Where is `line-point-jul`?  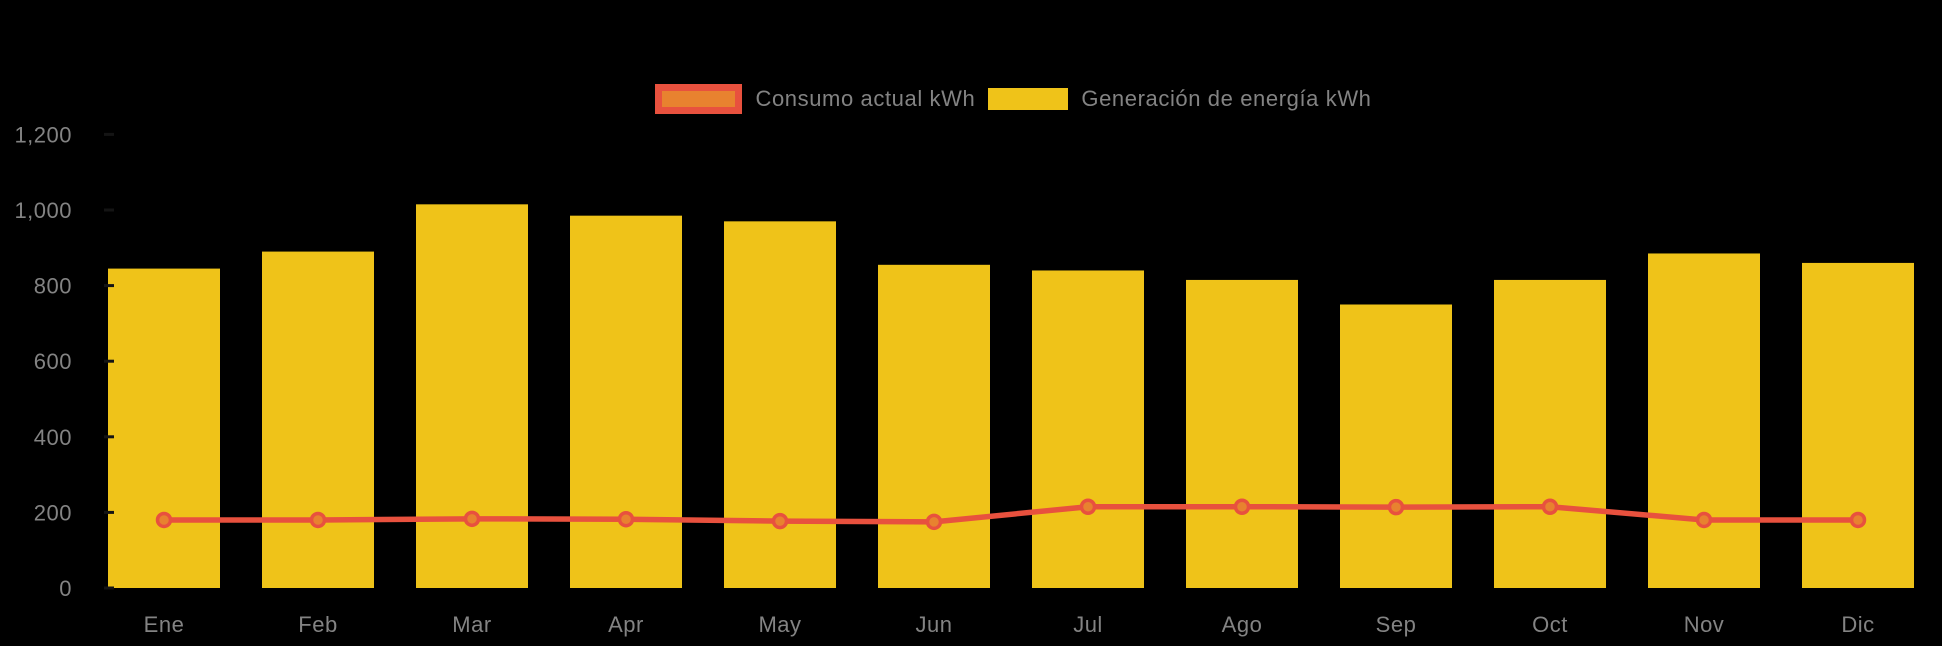 line-point-jul is located at coordinates (1088, 506).